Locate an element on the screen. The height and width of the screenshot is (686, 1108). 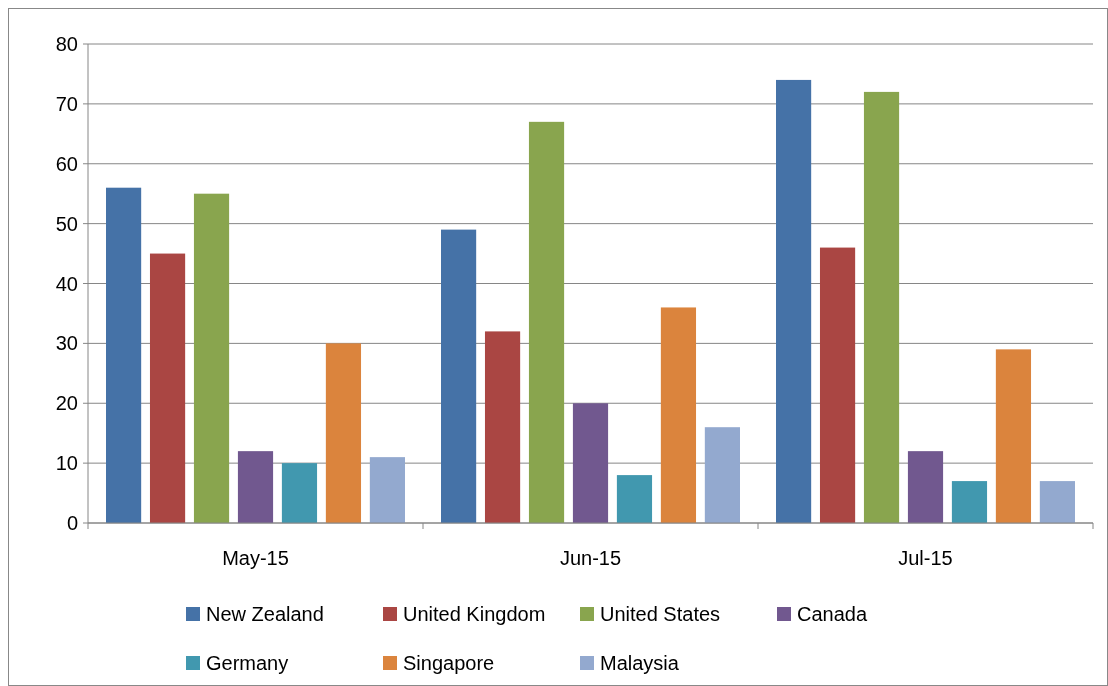
y-tick-label: 20 is located at coordinates (66, 403).